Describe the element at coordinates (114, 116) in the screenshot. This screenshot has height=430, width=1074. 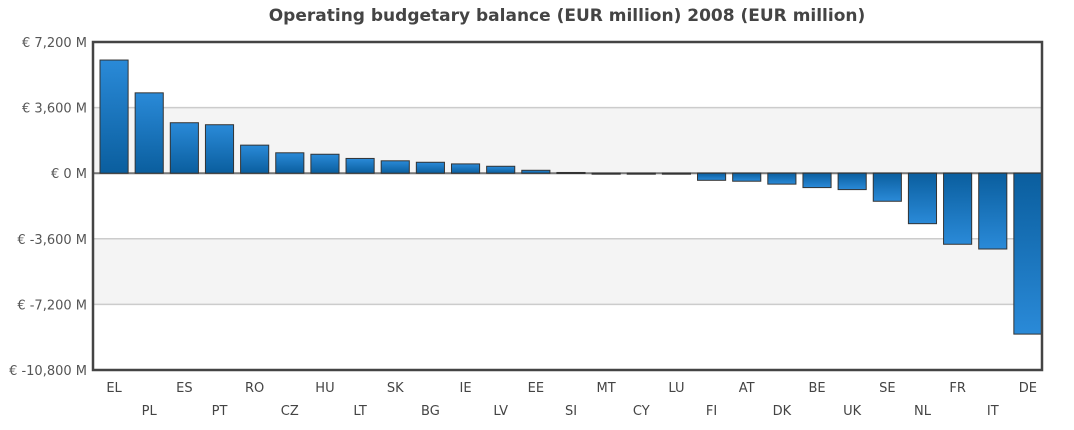
I see `bar-el` at that location.